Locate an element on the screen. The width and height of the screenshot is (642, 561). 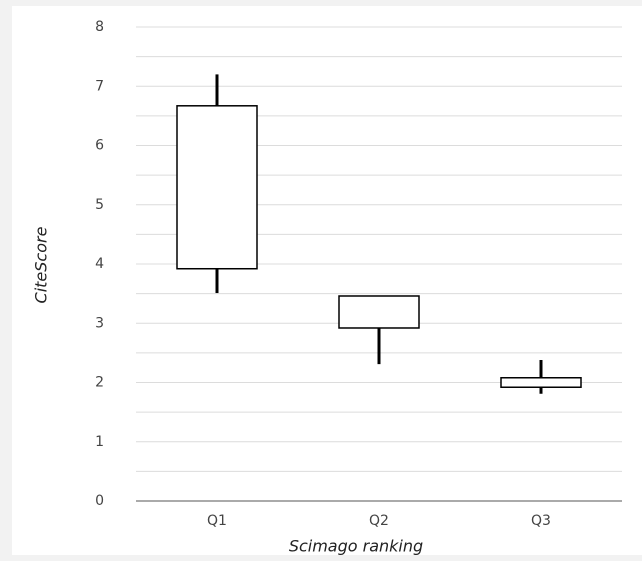
y-tick-label: 8 is located at coordinates (99, 27).